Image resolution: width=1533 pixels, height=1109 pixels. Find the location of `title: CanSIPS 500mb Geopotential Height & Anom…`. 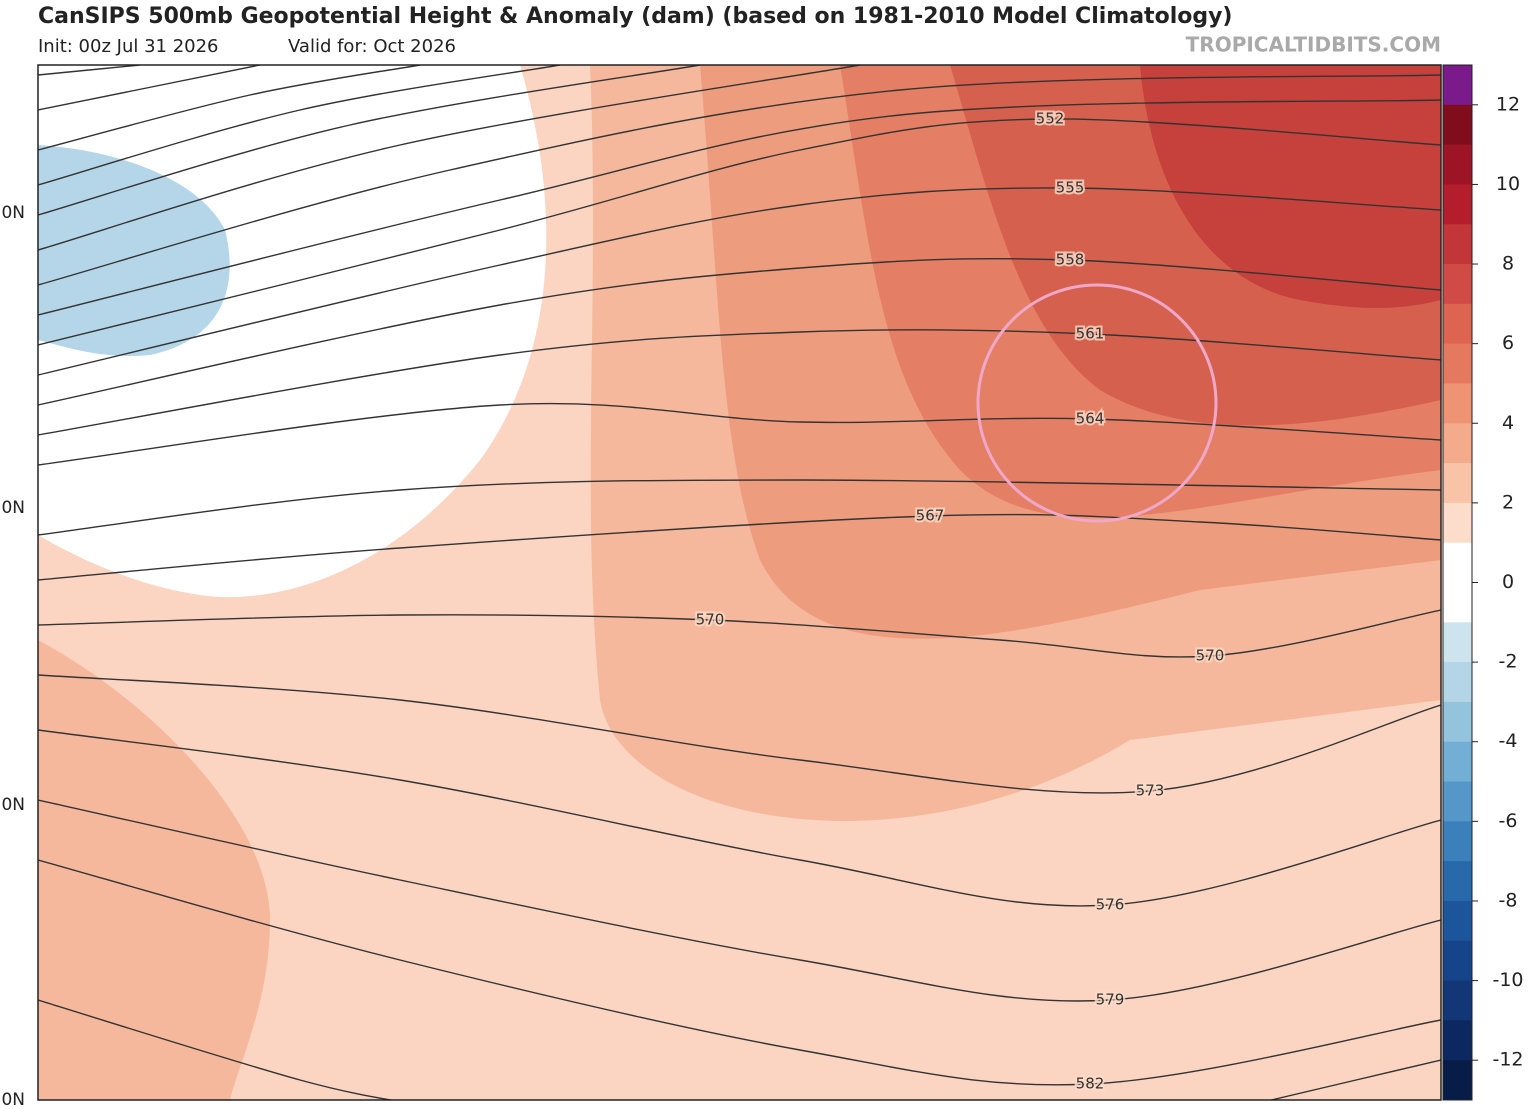

title: CanSIPS 500mb Geopotential Height & Anom… is located at coordinates (635, 16).